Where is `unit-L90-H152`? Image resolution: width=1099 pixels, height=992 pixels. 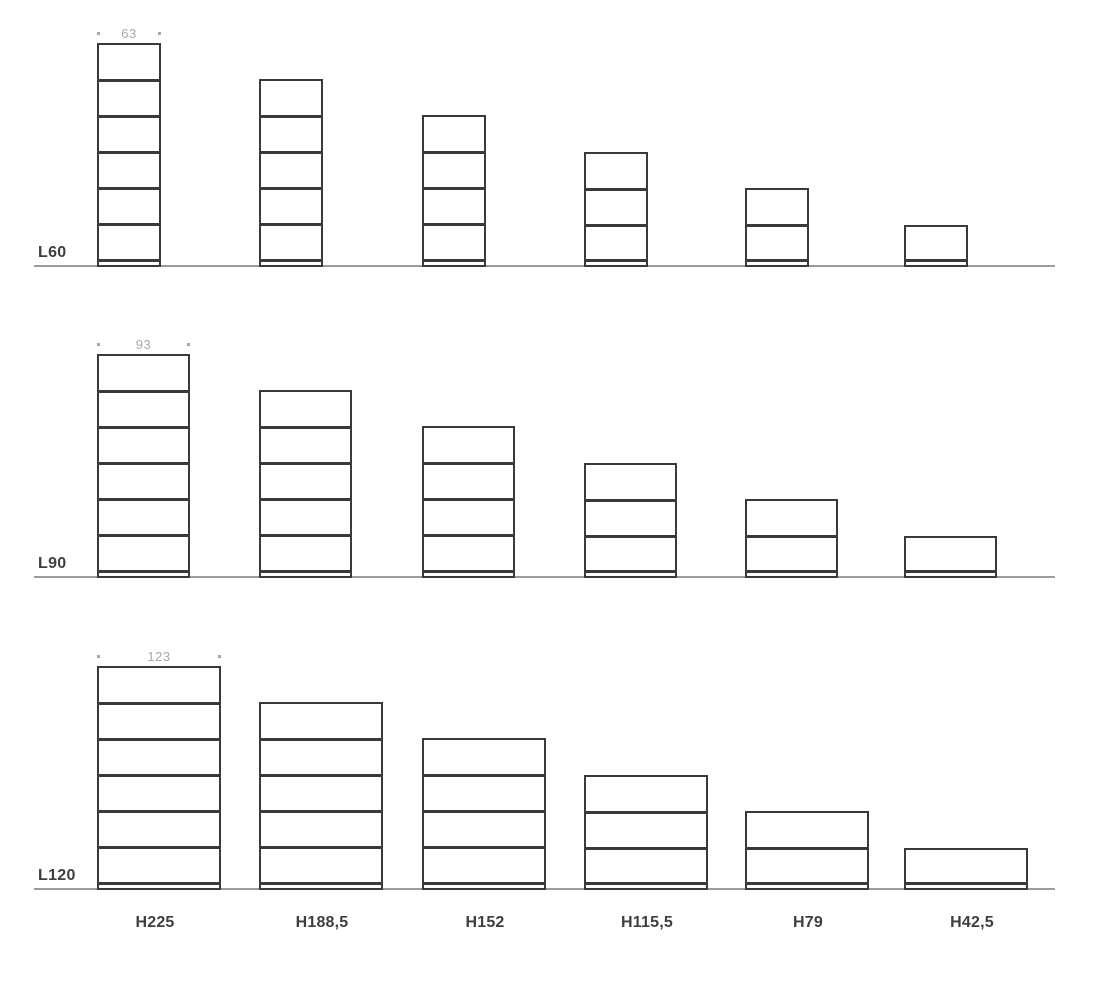 unit-L90-H152 is located at coordinates (468, 502).